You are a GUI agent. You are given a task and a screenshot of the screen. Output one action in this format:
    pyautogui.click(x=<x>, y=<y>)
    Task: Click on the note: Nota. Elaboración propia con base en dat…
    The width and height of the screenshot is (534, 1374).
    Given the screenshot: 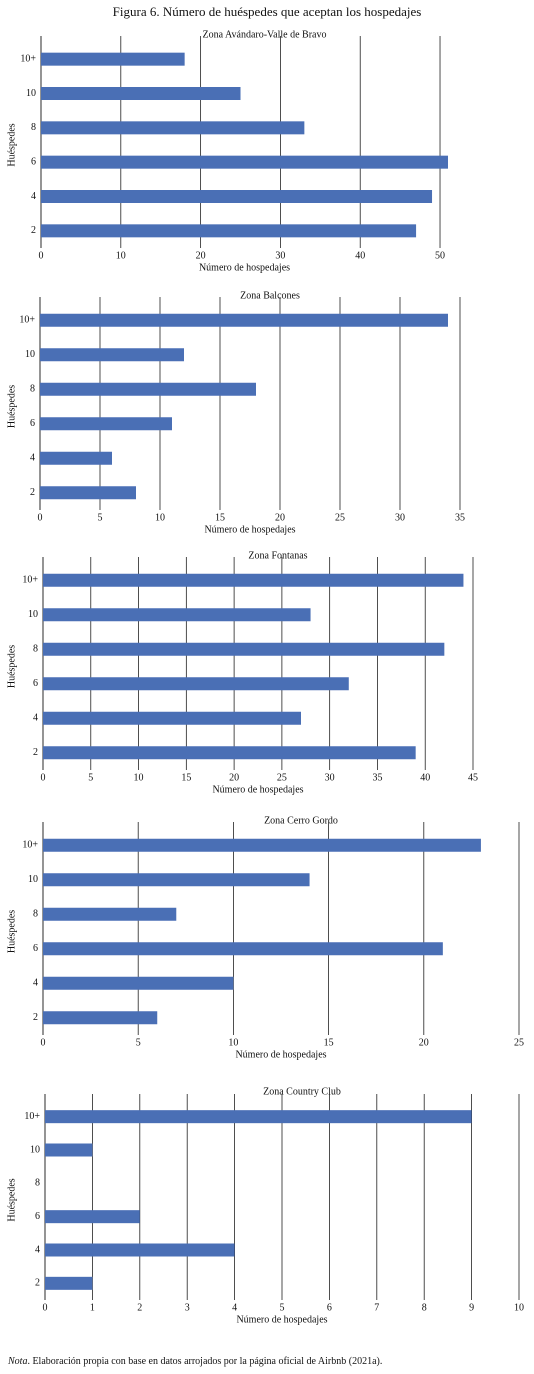 What is the action you would take?
    pyautogui.click(x=194, y=1361)
    